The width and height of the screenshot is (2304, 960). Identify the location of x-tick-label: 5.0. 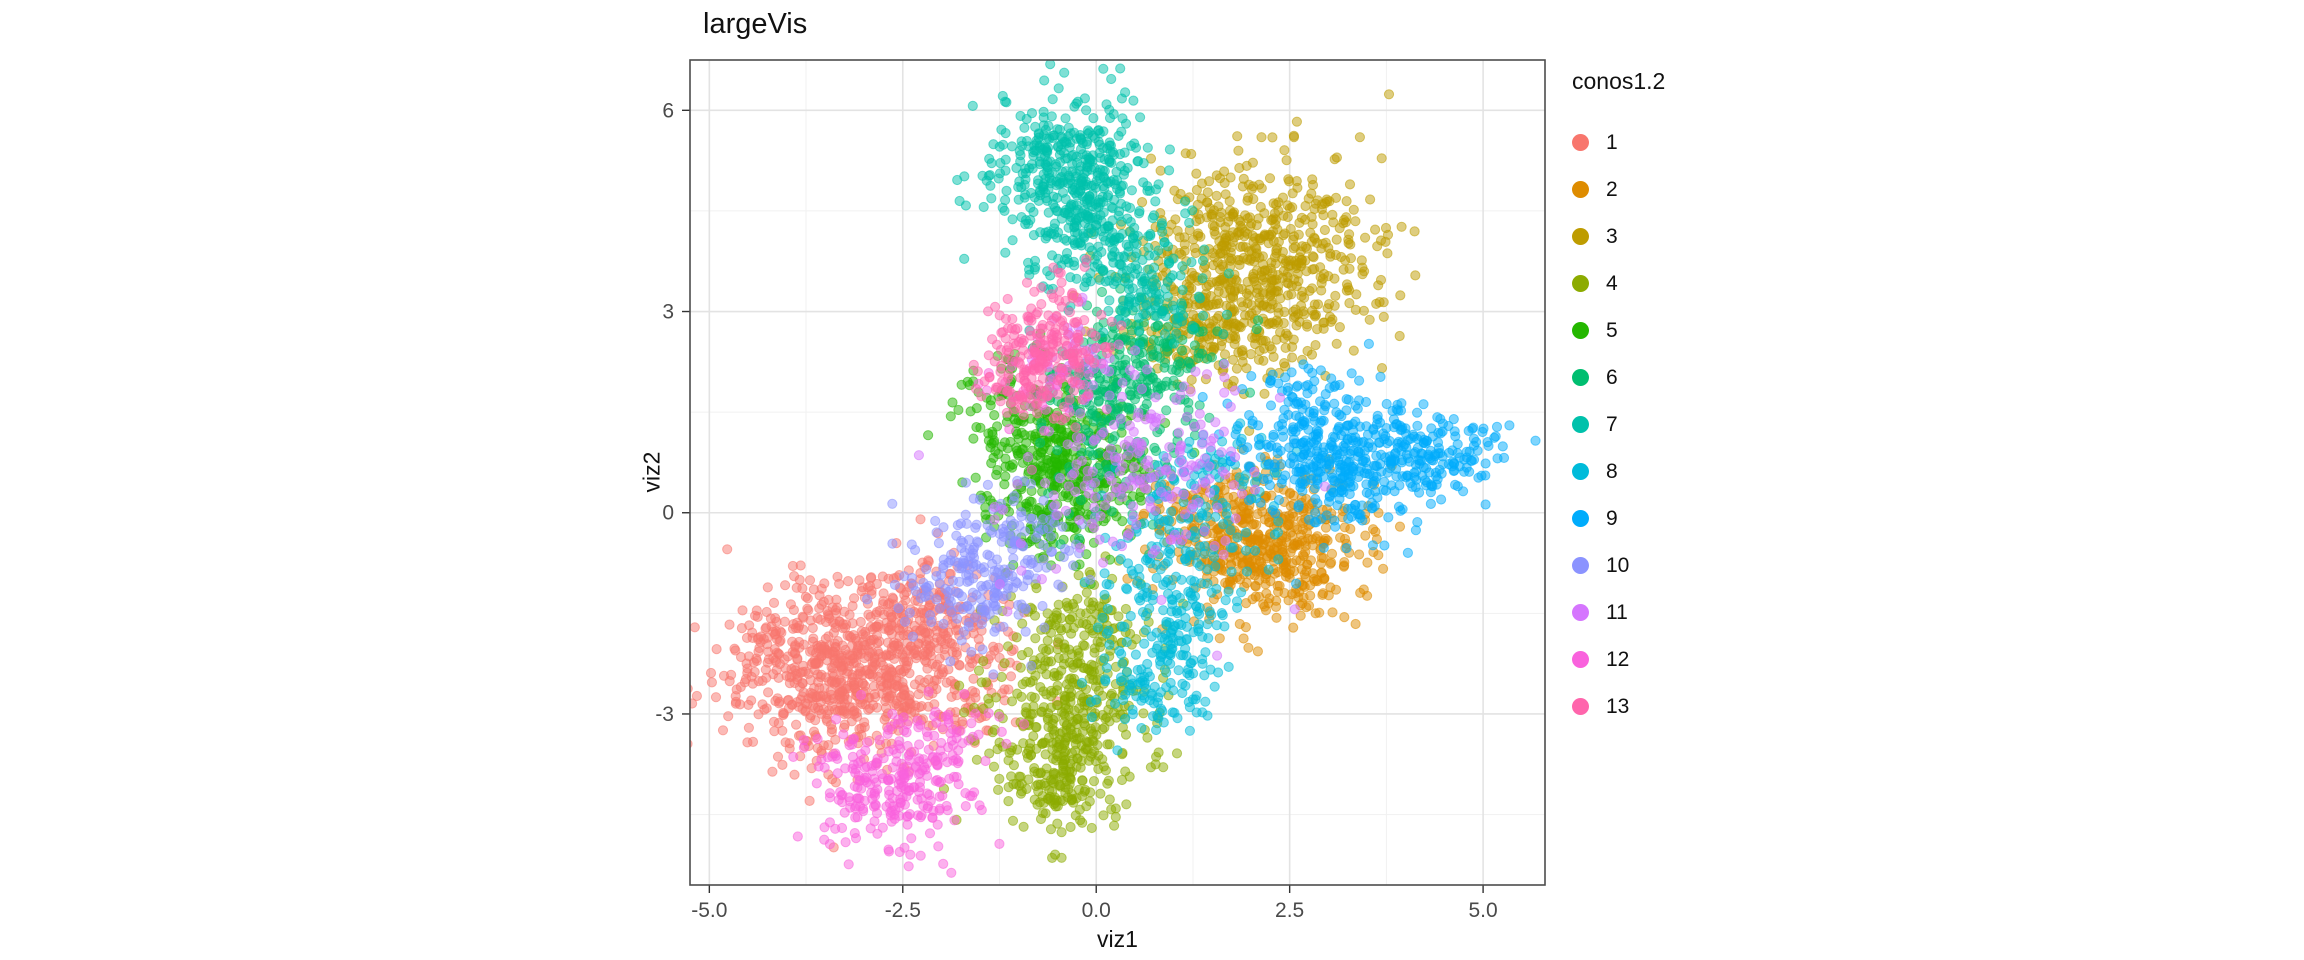
(1482, 910).